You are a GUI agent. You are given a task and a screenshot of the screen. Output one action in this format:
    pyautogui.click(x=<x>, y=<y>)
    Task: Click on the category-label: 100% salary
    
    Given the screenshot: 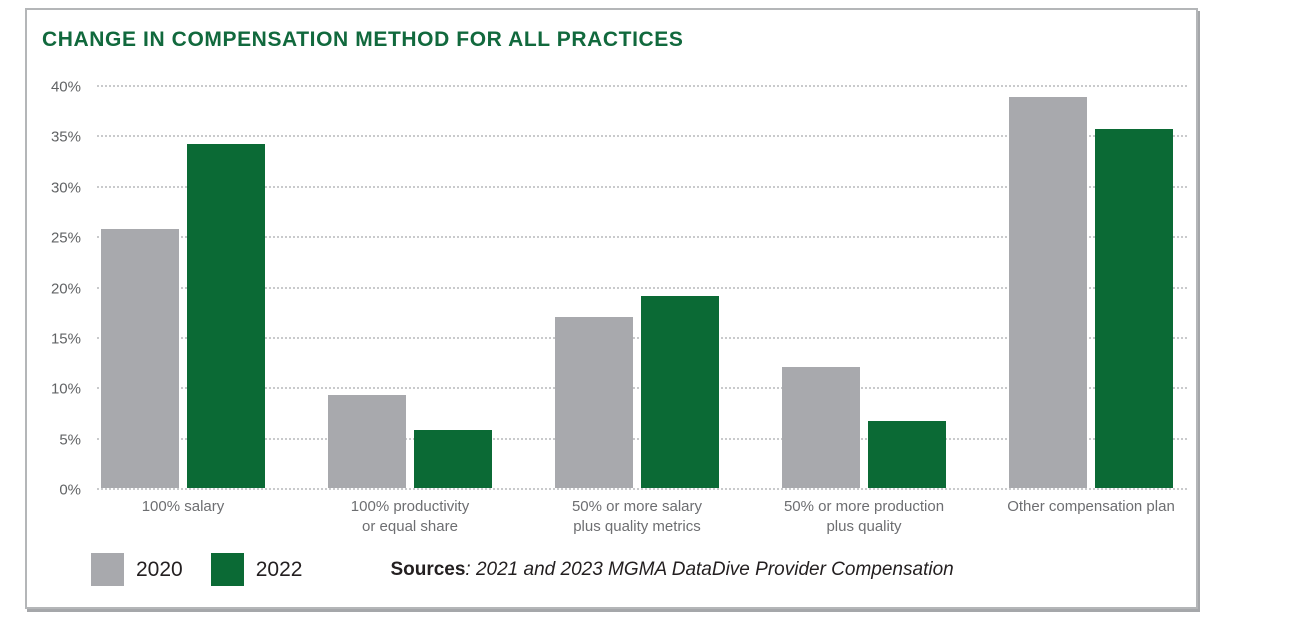 What is the action you would take?
    pyautogui.click(x=183, y=506)
    